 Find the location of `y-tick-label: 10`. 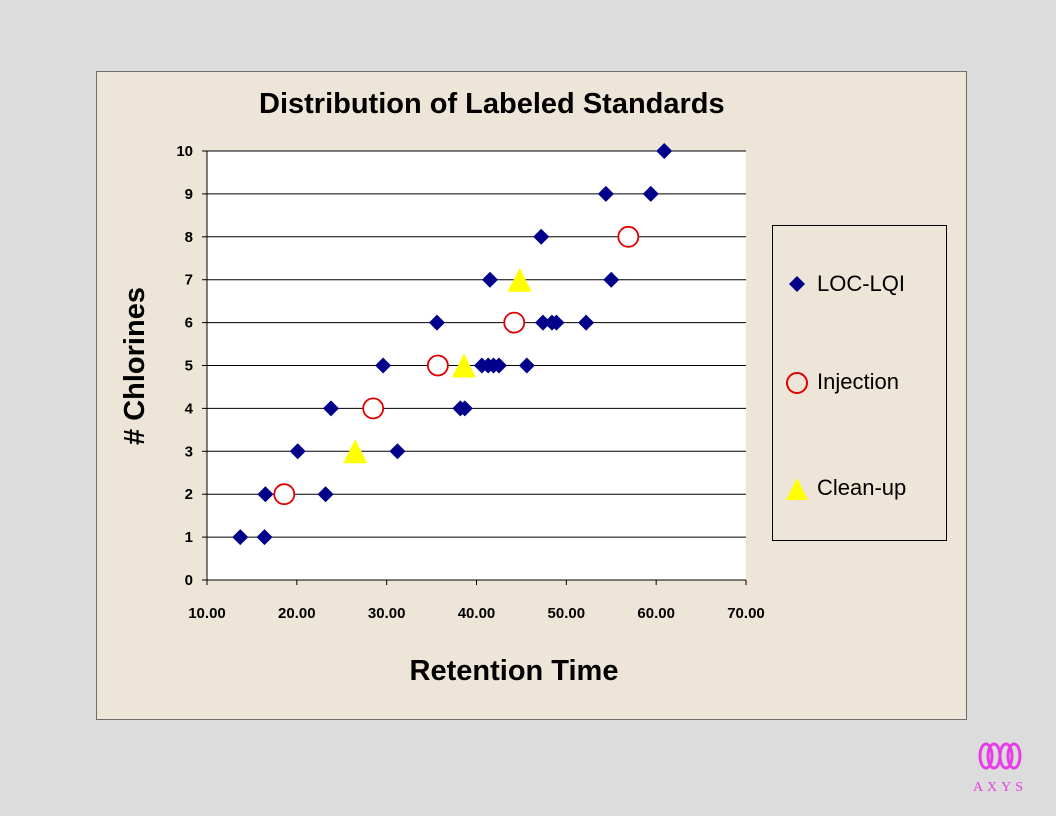

y-tick-label: 10 is located at coordinates (184, 151).